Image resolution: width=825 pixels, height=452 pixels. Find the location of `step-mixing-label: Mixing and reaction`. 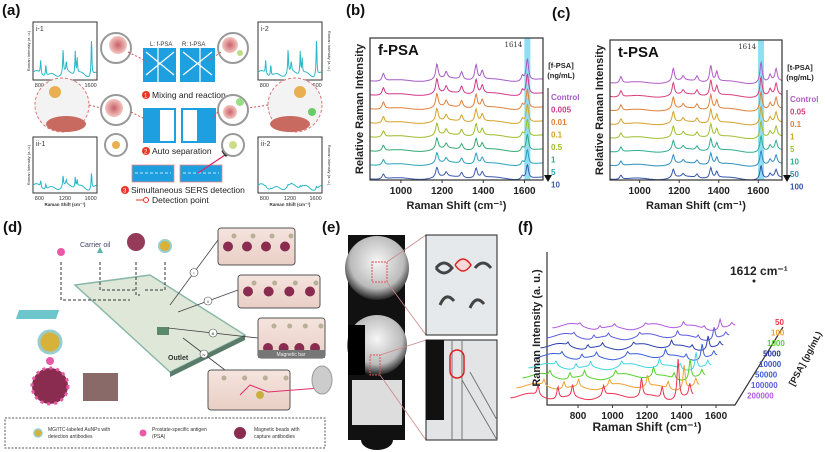

step-mixing-label: Mixing and reaction is located at coordinates (189, 95).